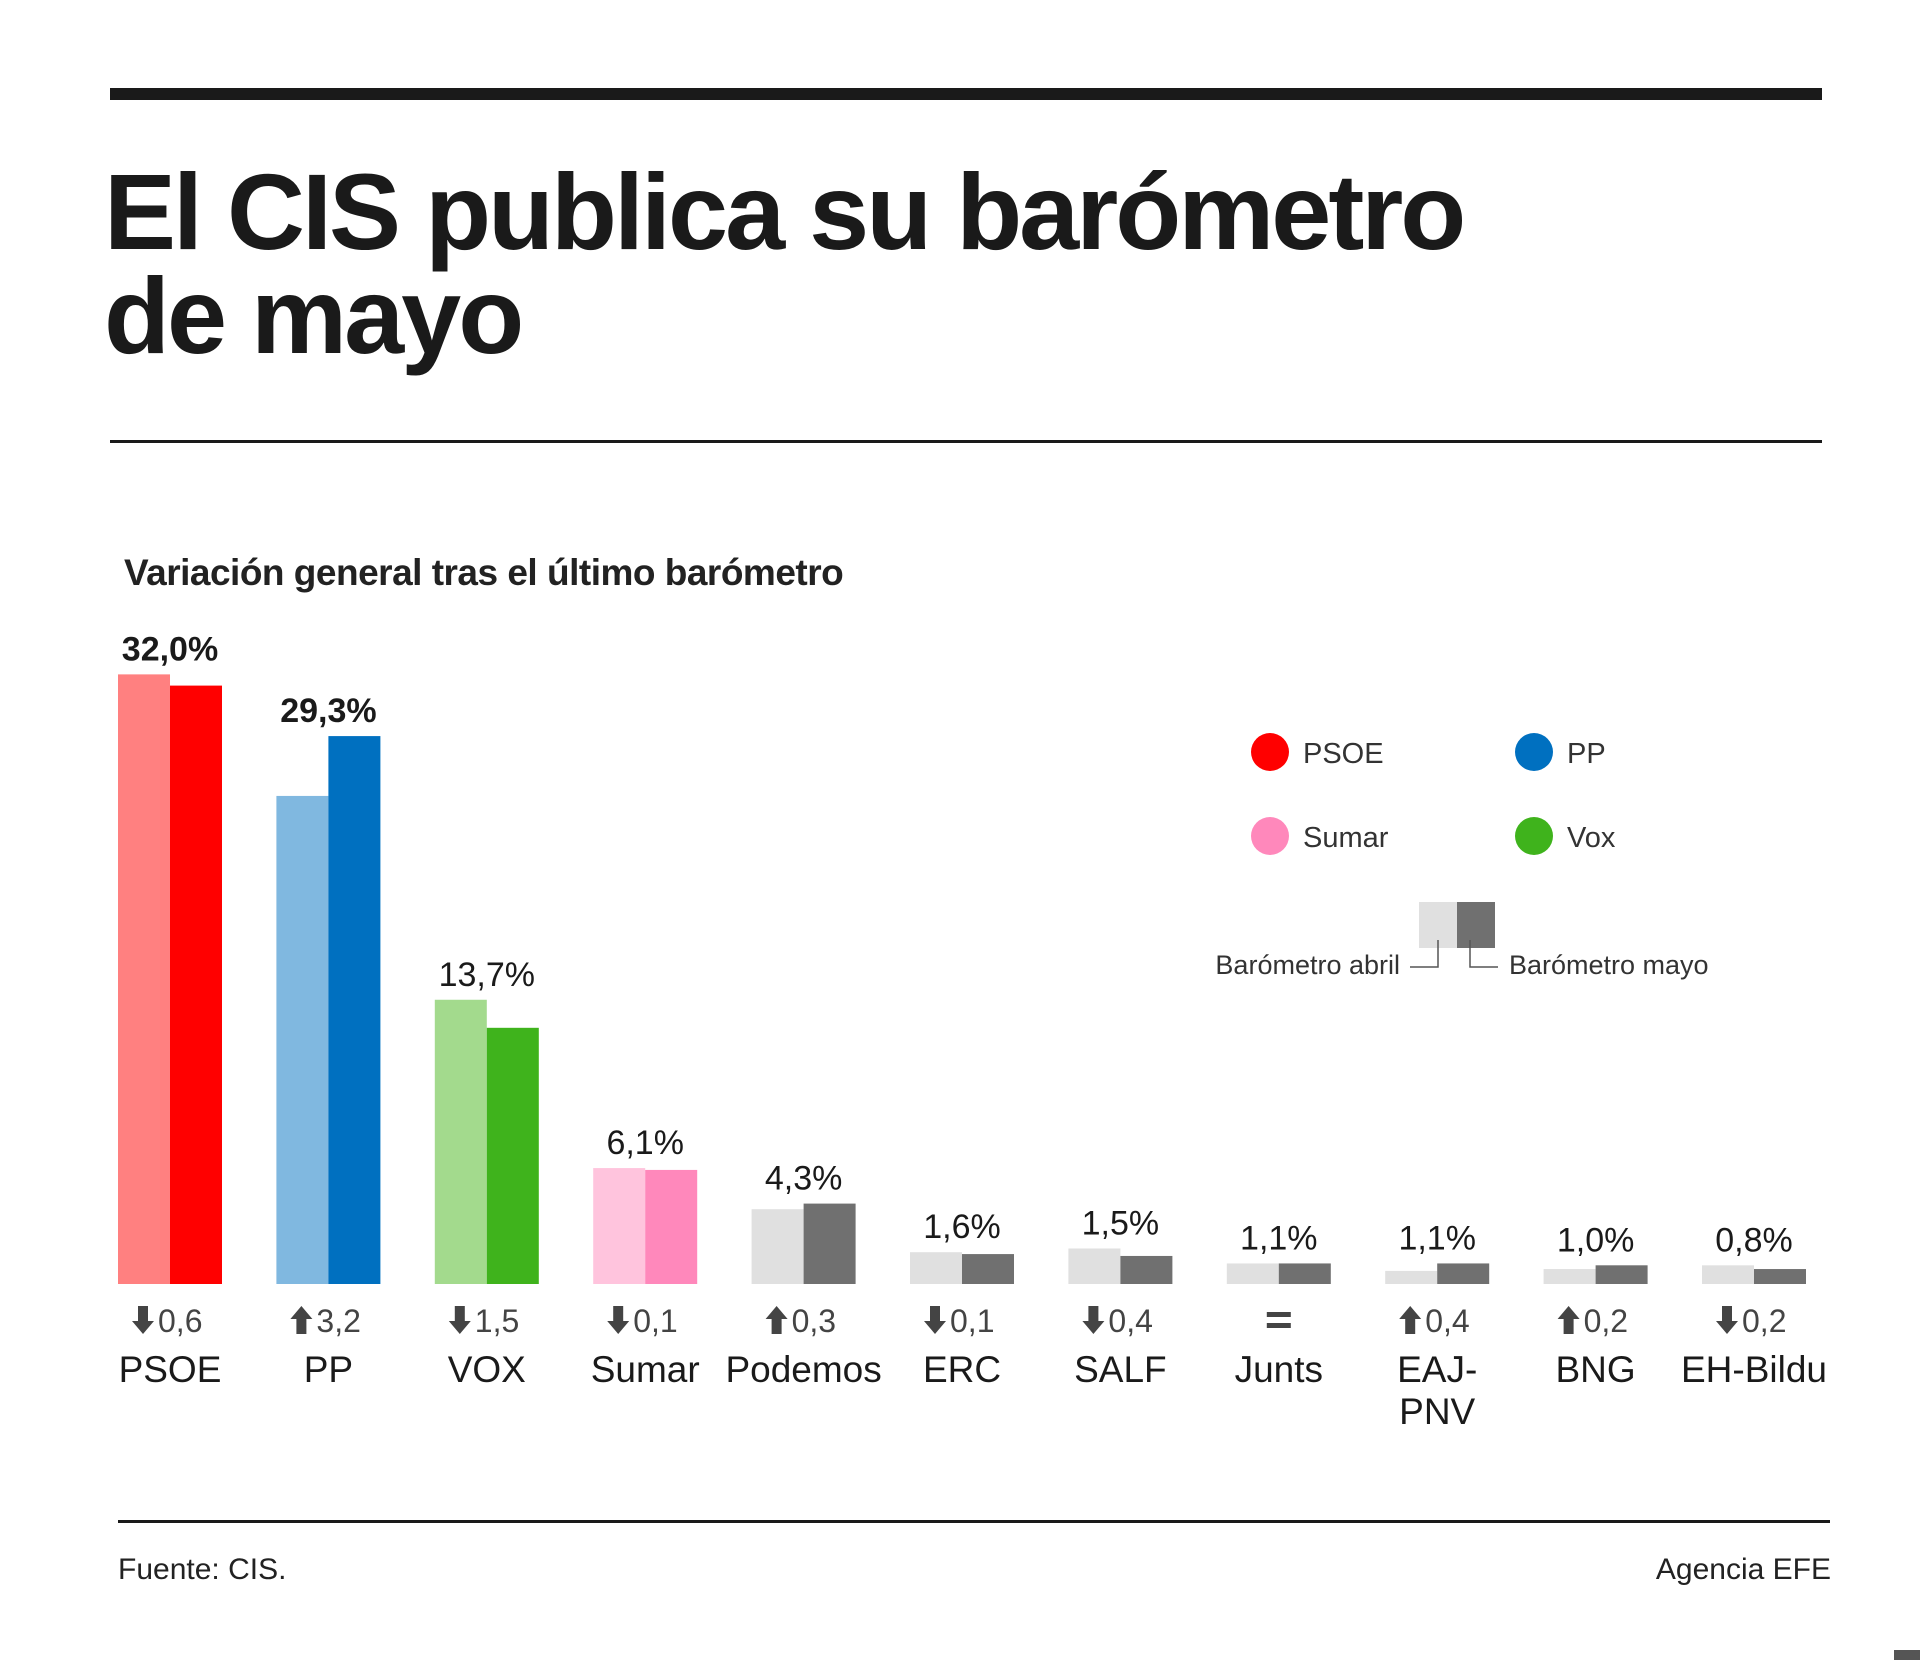  I want to click on value-label: 1,6%, so click(962, 1227).